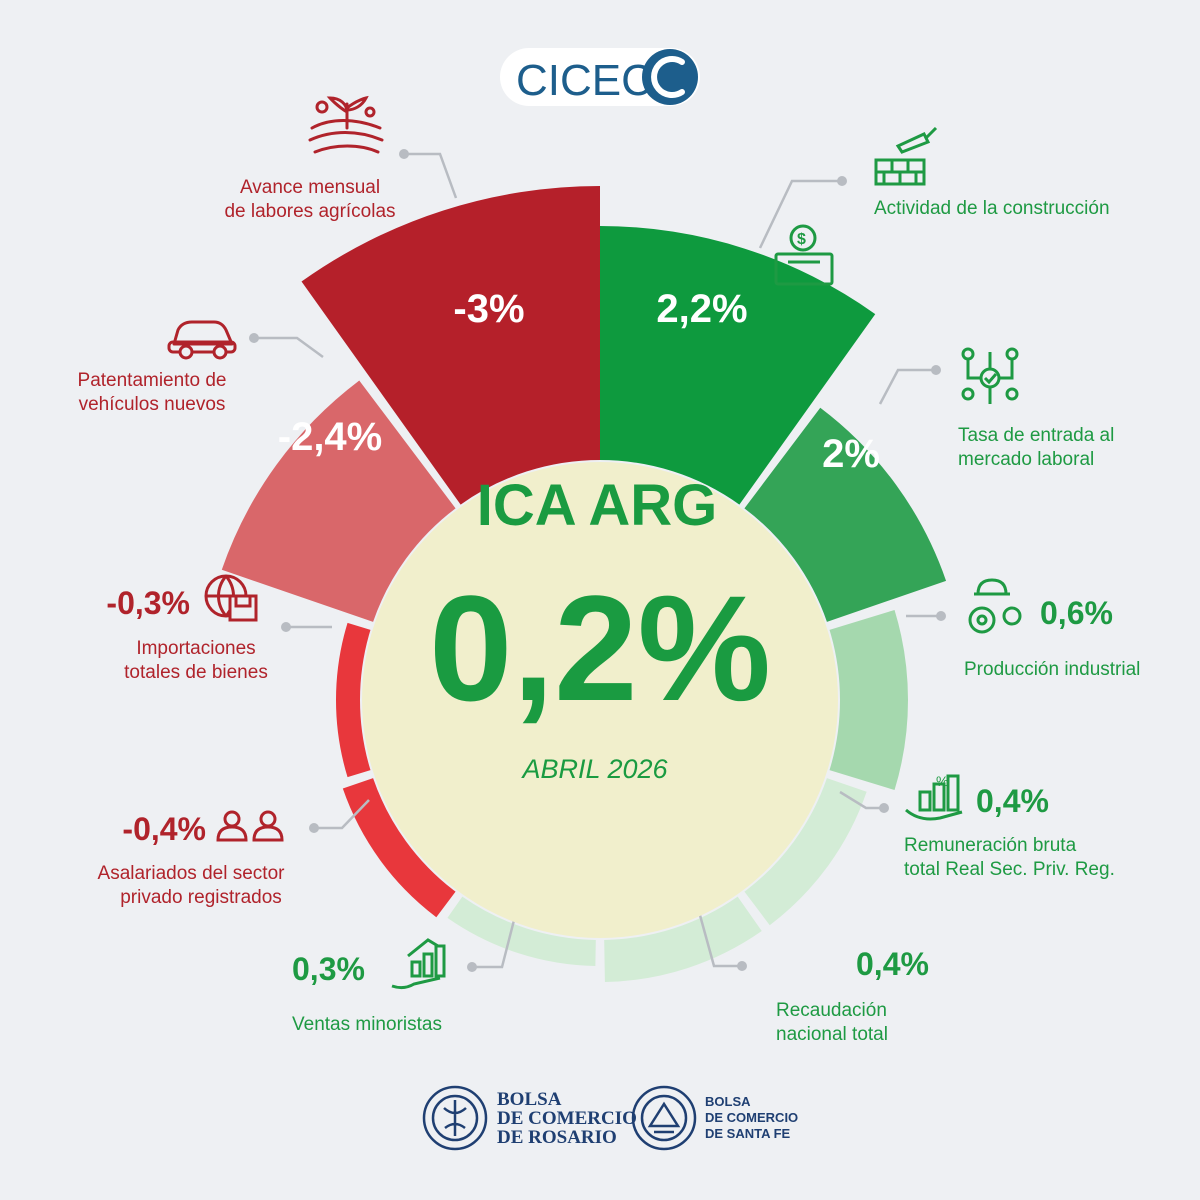  Describe the element at coordinates (728, 1101) in the screenshot. I see `footer-bcsf-1: BOLSA` at that location.